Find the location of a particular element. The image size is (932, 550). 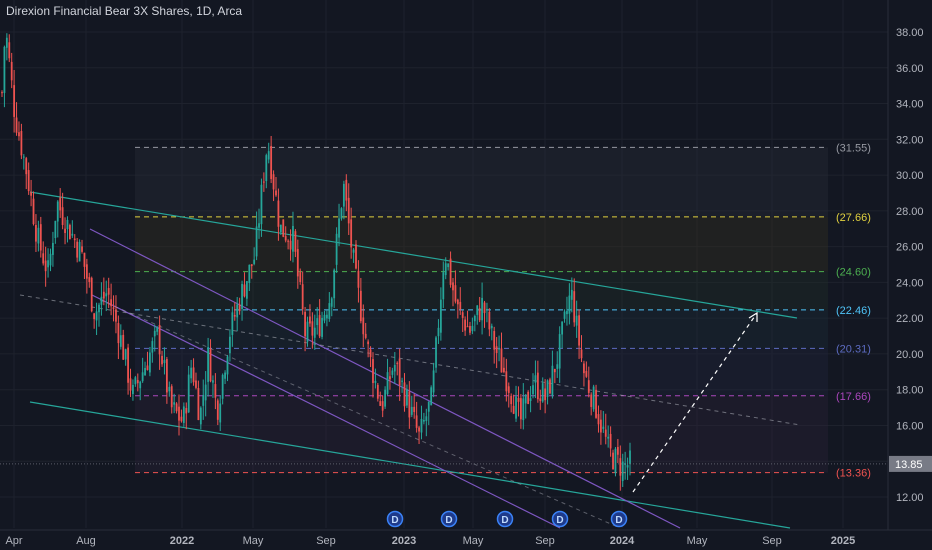

x-tick-label: Apr is located at coordinates (13, 541).